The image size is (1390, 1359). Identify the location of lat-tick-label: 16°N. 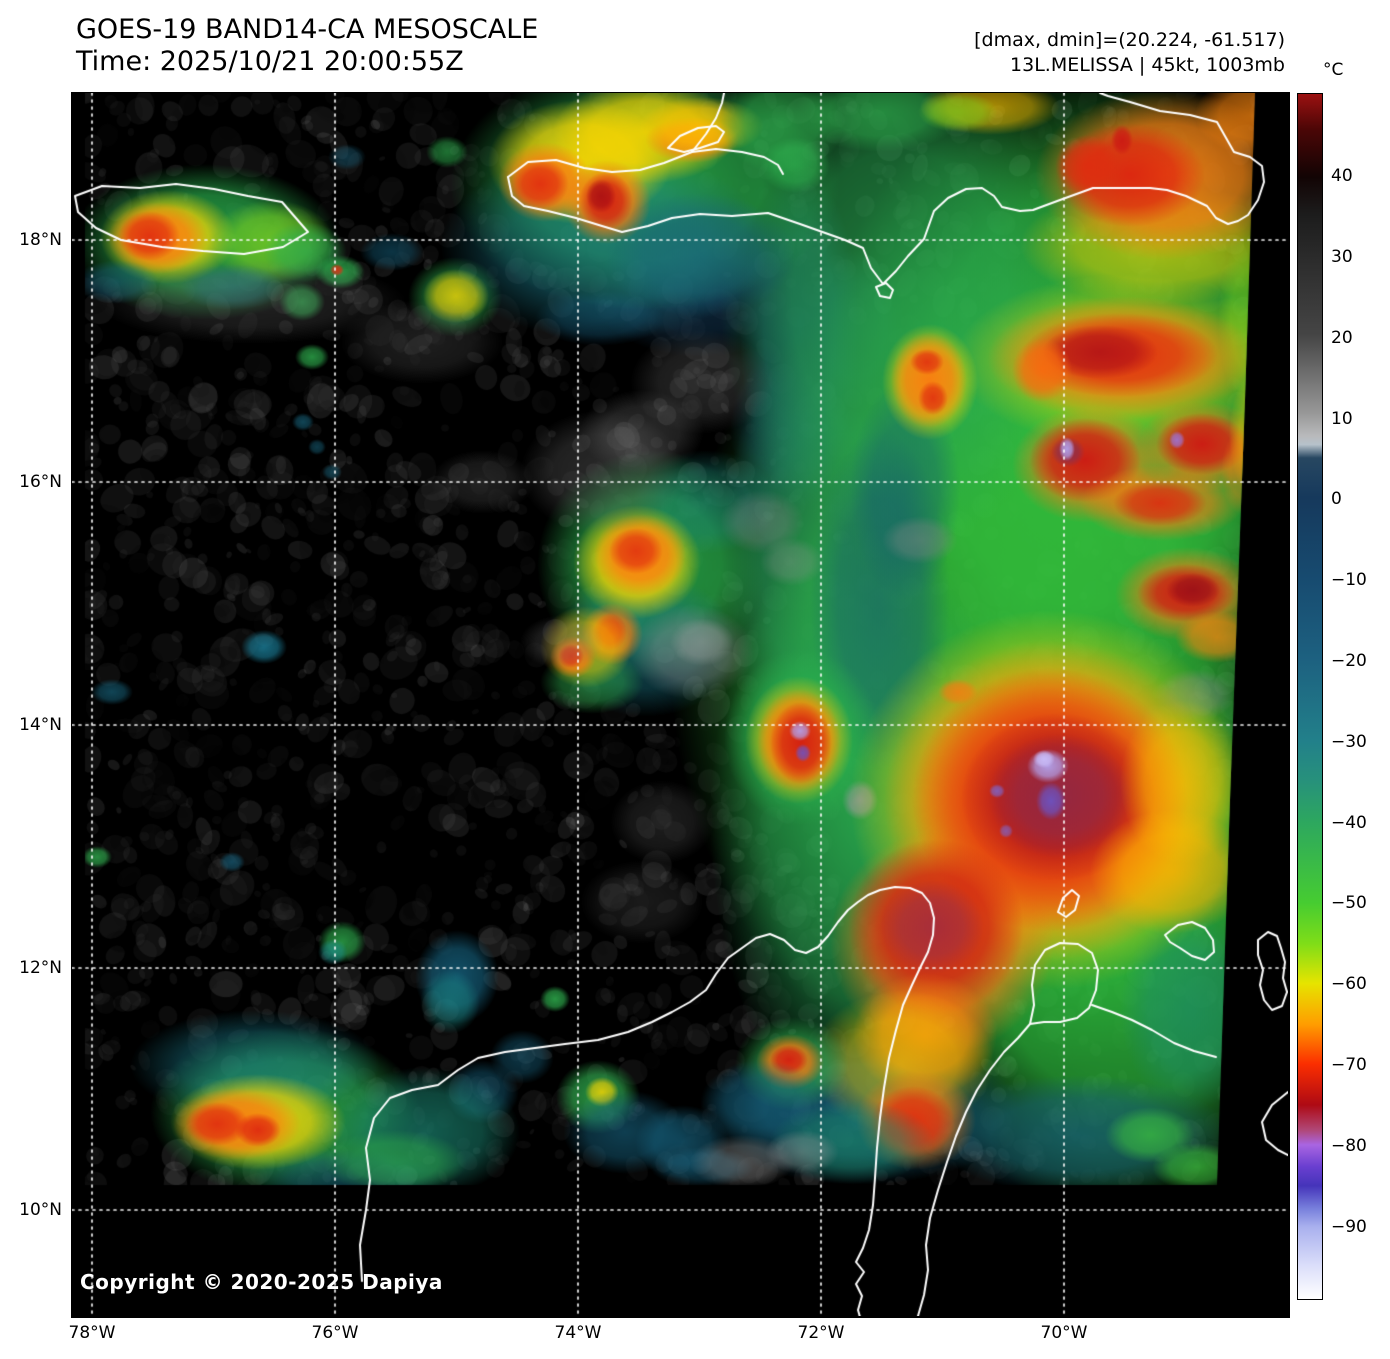
(40, 482).